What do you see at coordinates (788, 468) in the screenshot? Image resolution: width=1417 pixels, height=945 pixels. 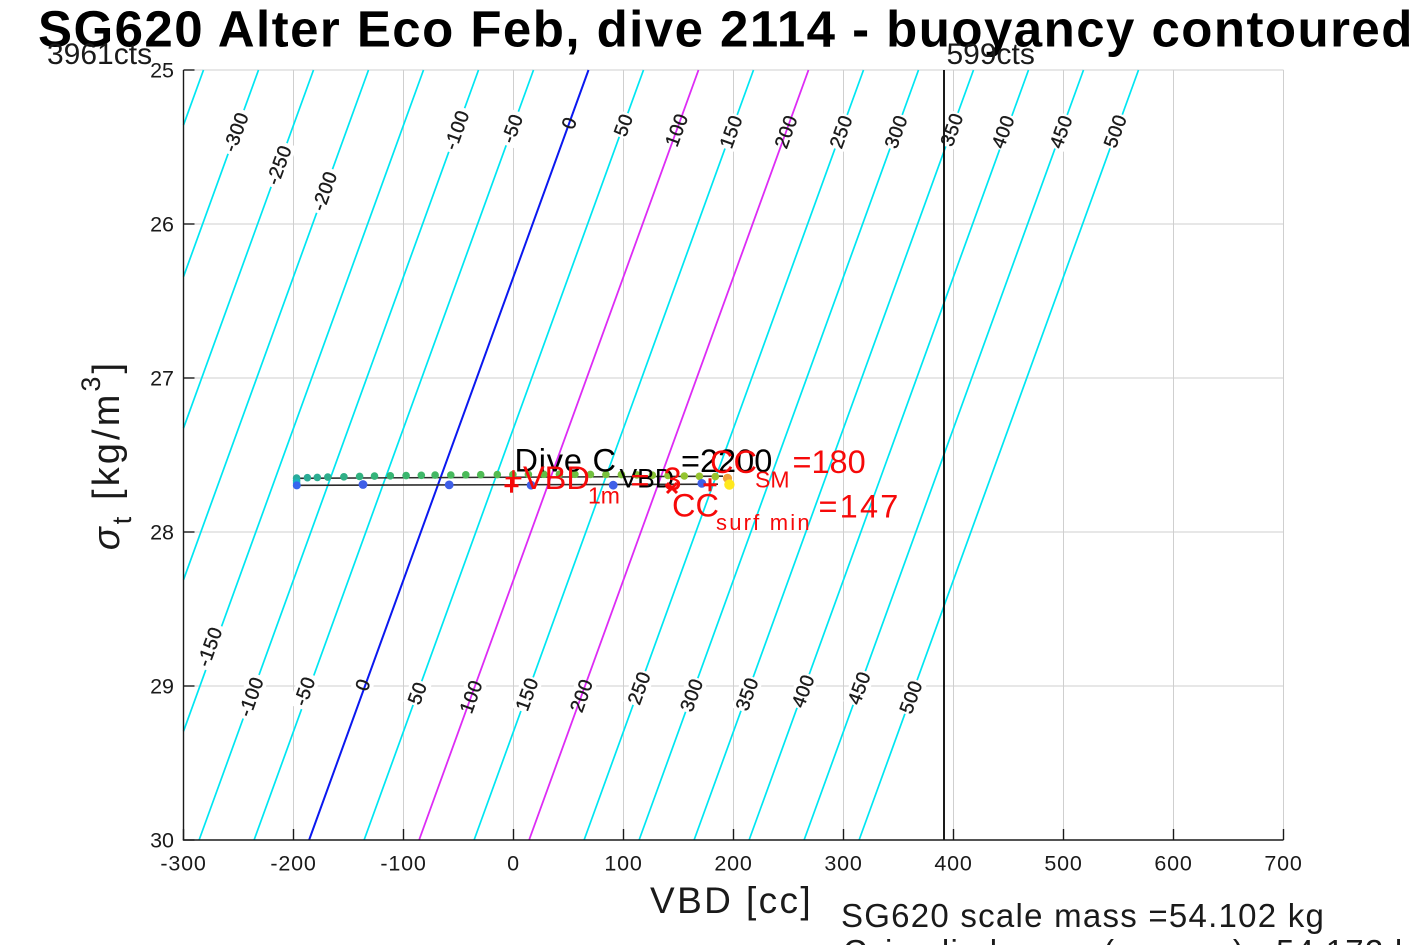 I see `svg-text: CCSM=180` at bounding box center [788, 468].